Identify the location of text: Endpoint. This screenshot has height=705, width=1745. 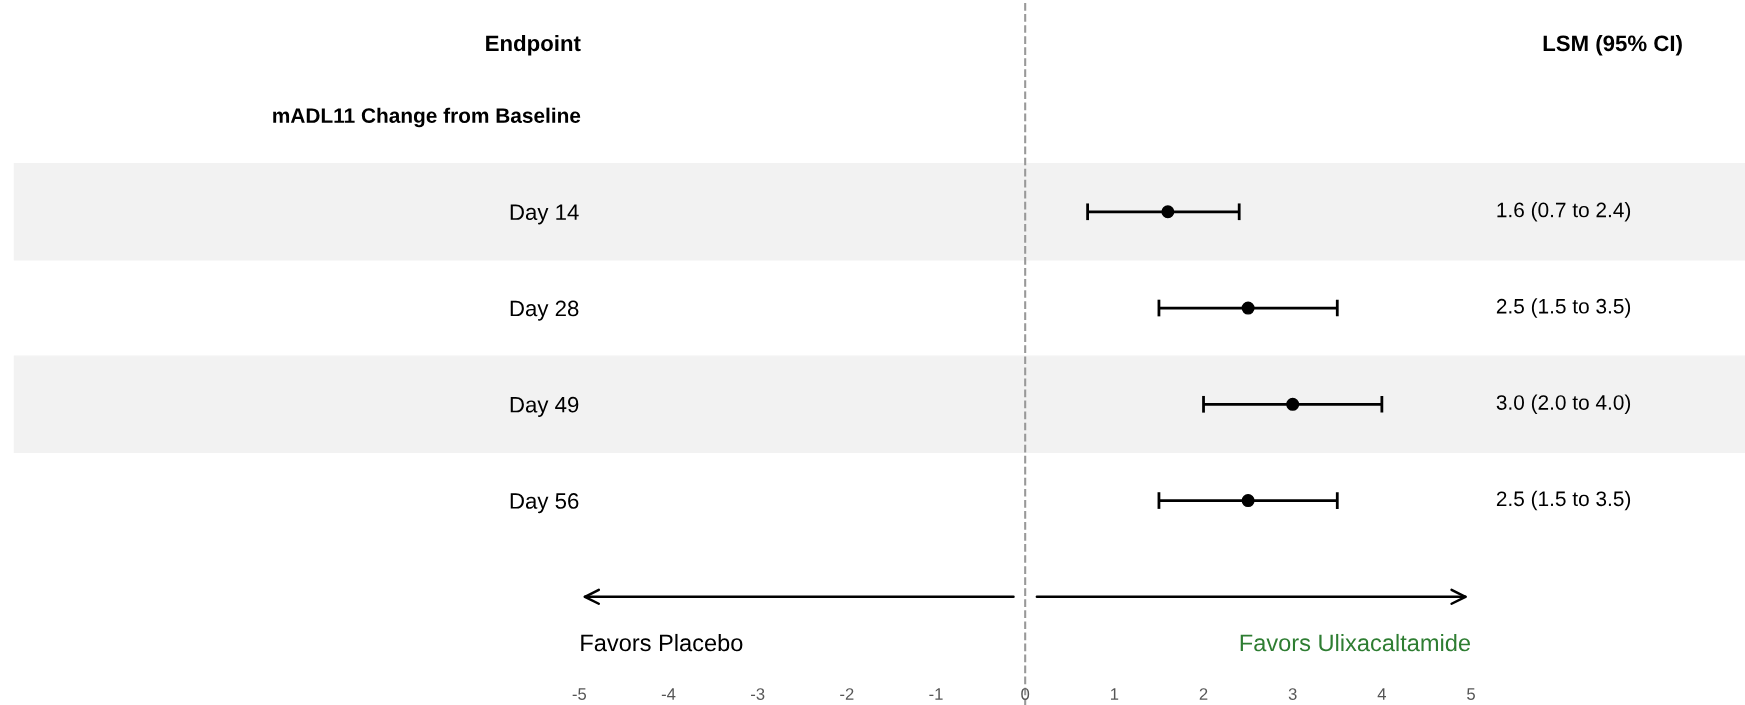
(533, 45).